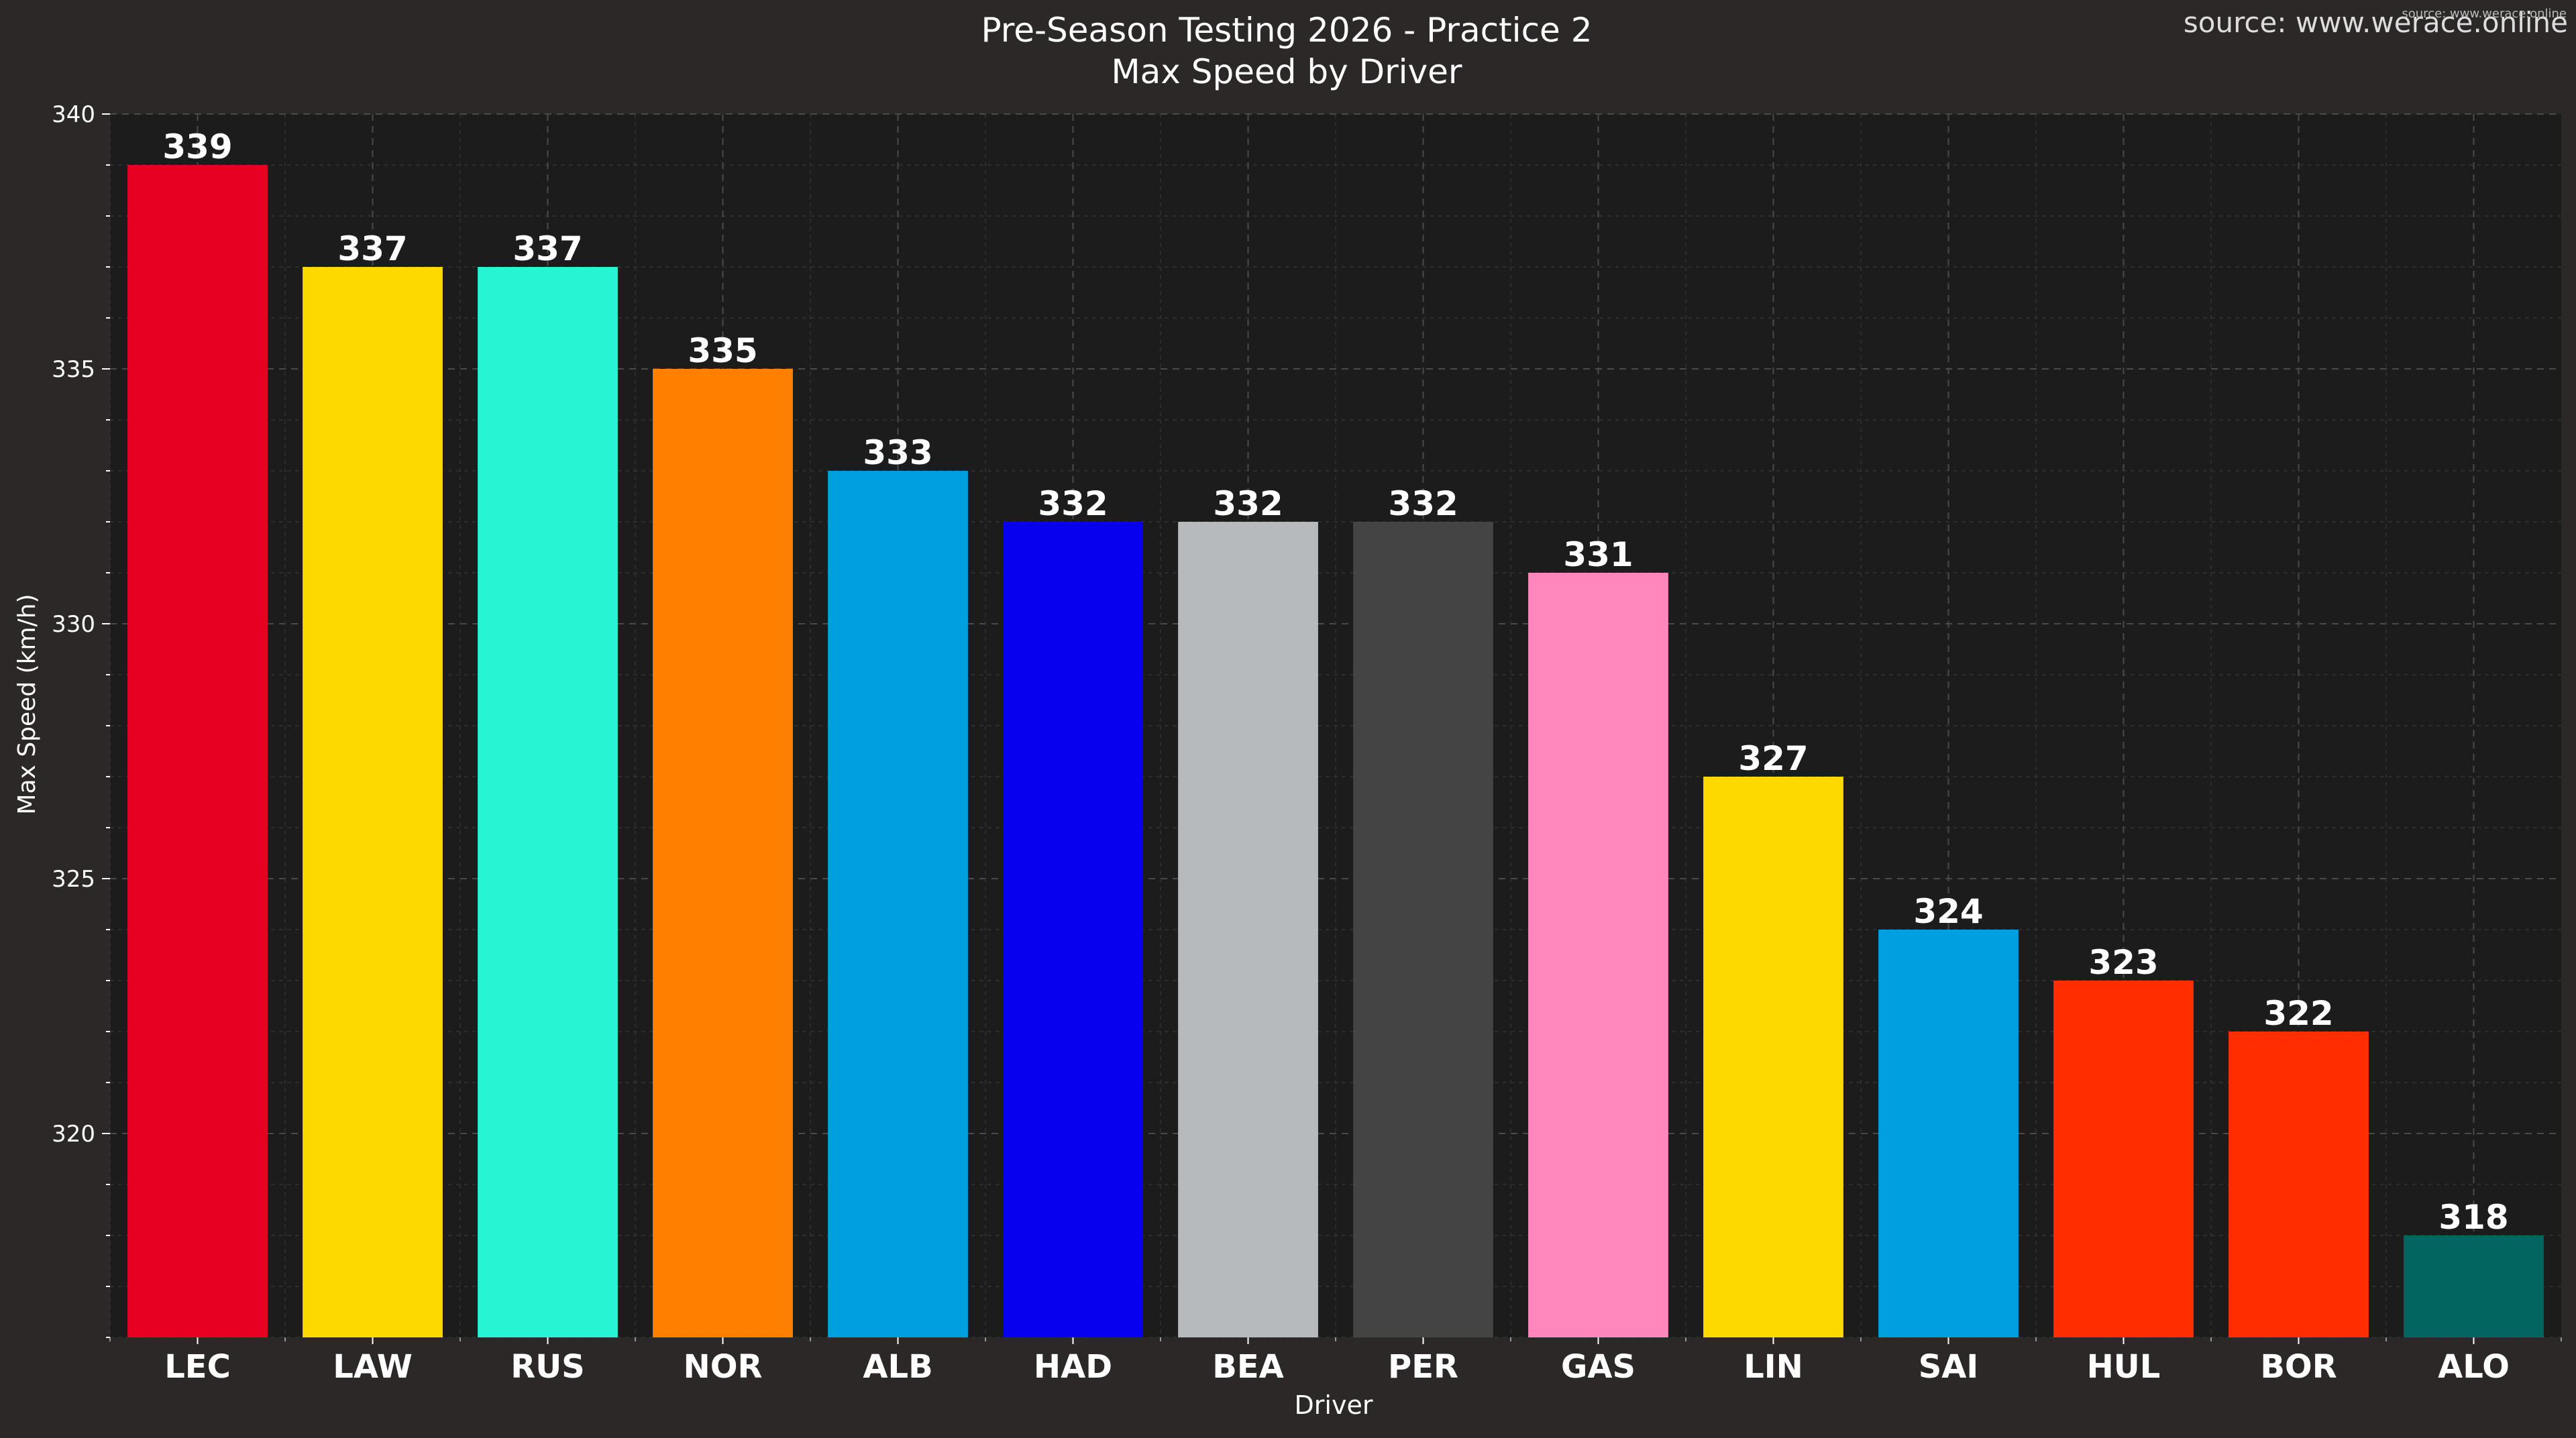 The image size is (2576, 1438). What do you see at coordinates (73, 880) in the screenshot?
I see `y-tick-label: 325` at bounding box center [73, 880].